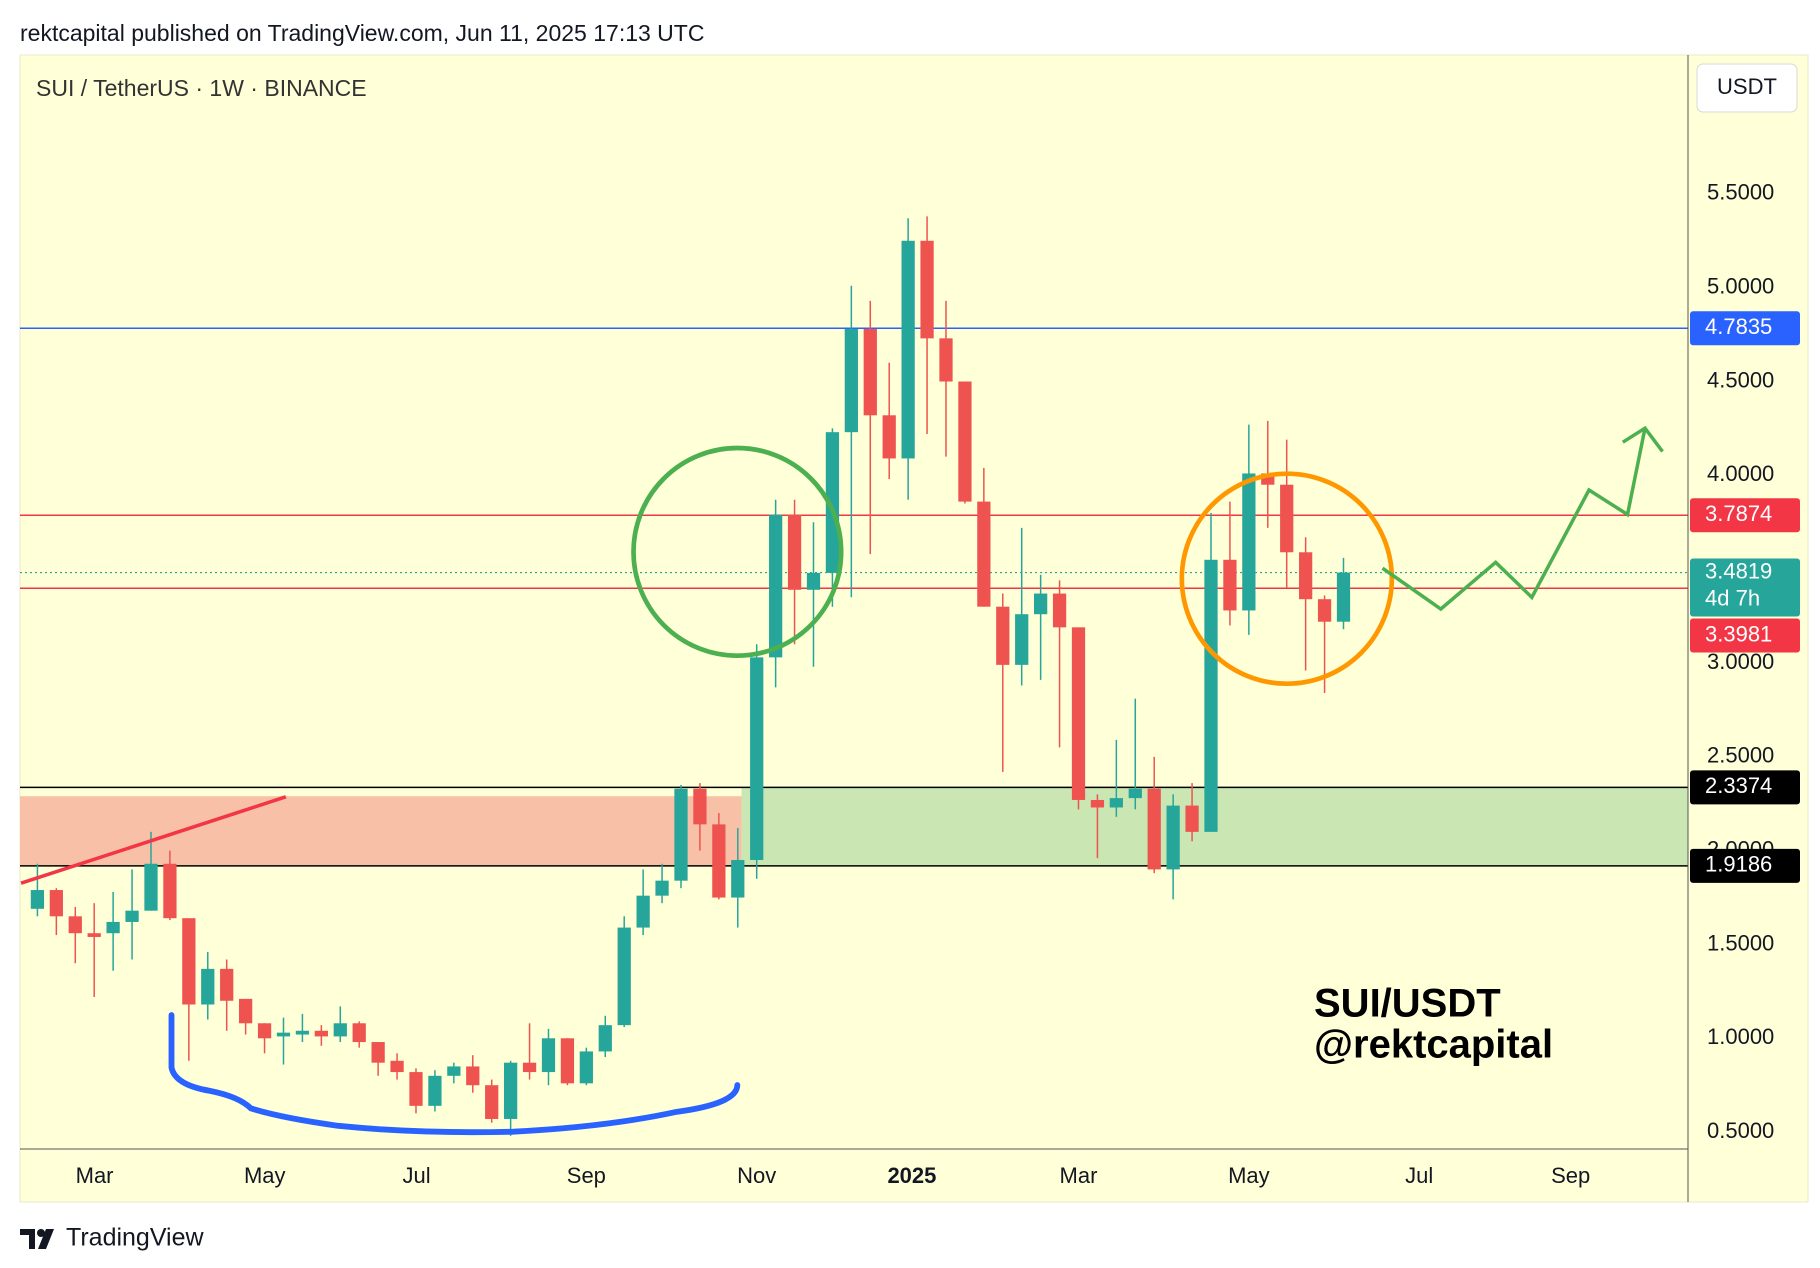 The image size is (1820, 1268). I want to click on currency: USDT, so click(1747, 86).